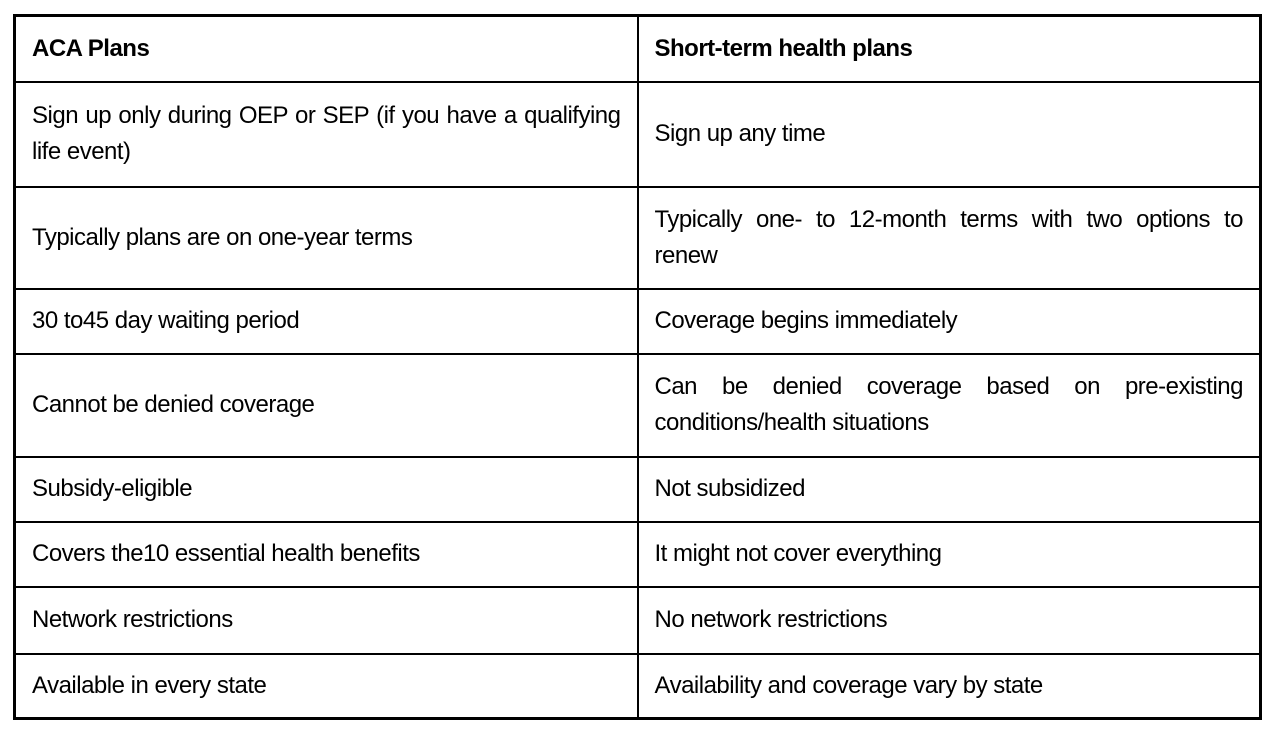  Describe the element at coordinates (949, 620) in the screenshot. I see `table-cell-short-term: No network restrictions` at that location.